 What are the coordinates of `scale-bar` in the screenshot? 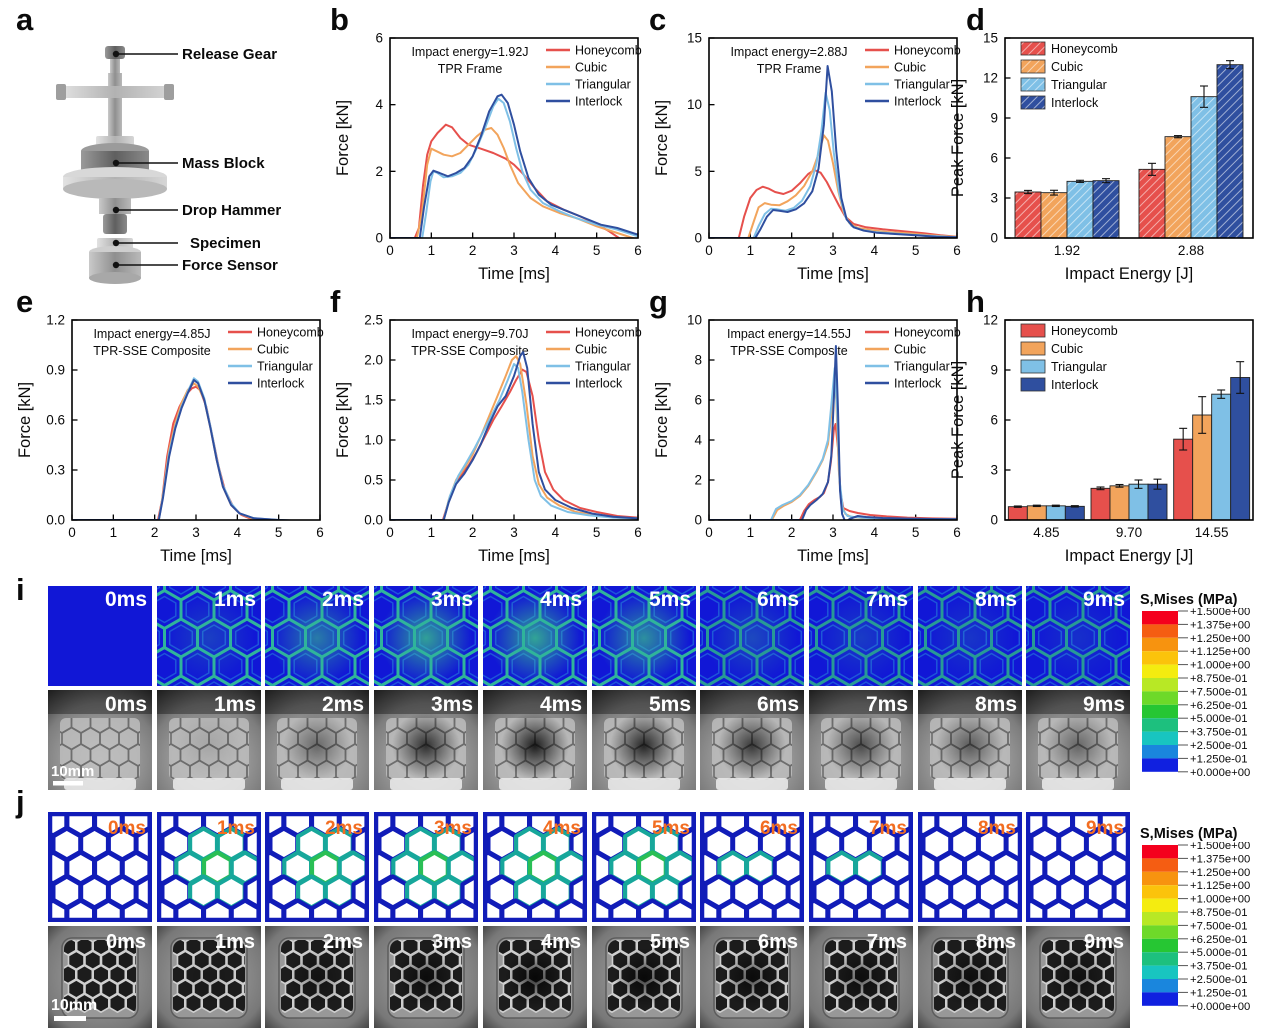 It's located at (70, 1018).